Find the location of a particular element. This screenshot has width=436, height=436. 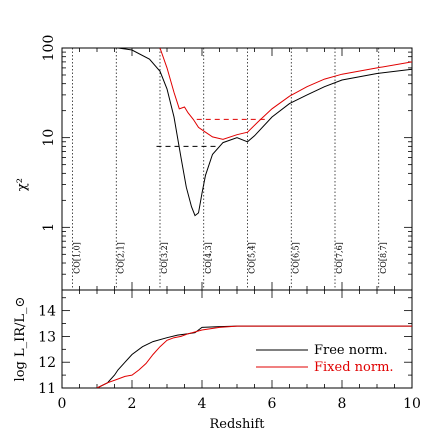

x-tick-label: 4 is located at coordinates (202, 404).